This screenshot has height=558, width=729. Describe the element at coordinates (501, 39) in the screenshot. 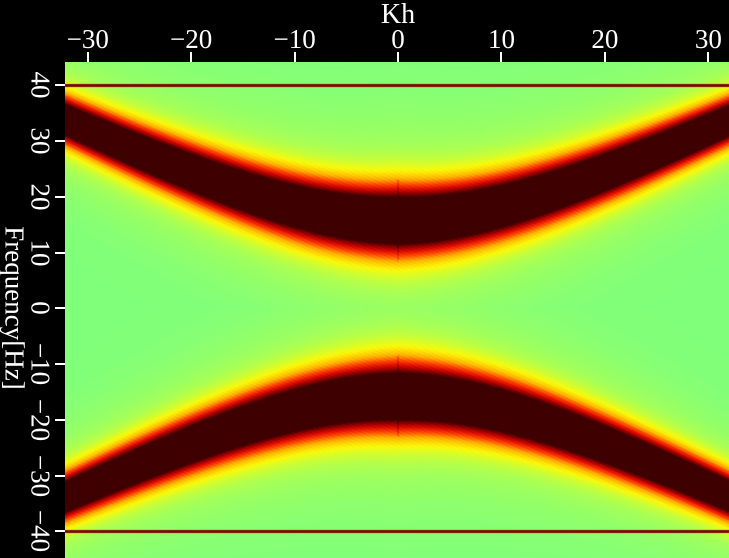

I see `x-tick-label: 10` at that location.